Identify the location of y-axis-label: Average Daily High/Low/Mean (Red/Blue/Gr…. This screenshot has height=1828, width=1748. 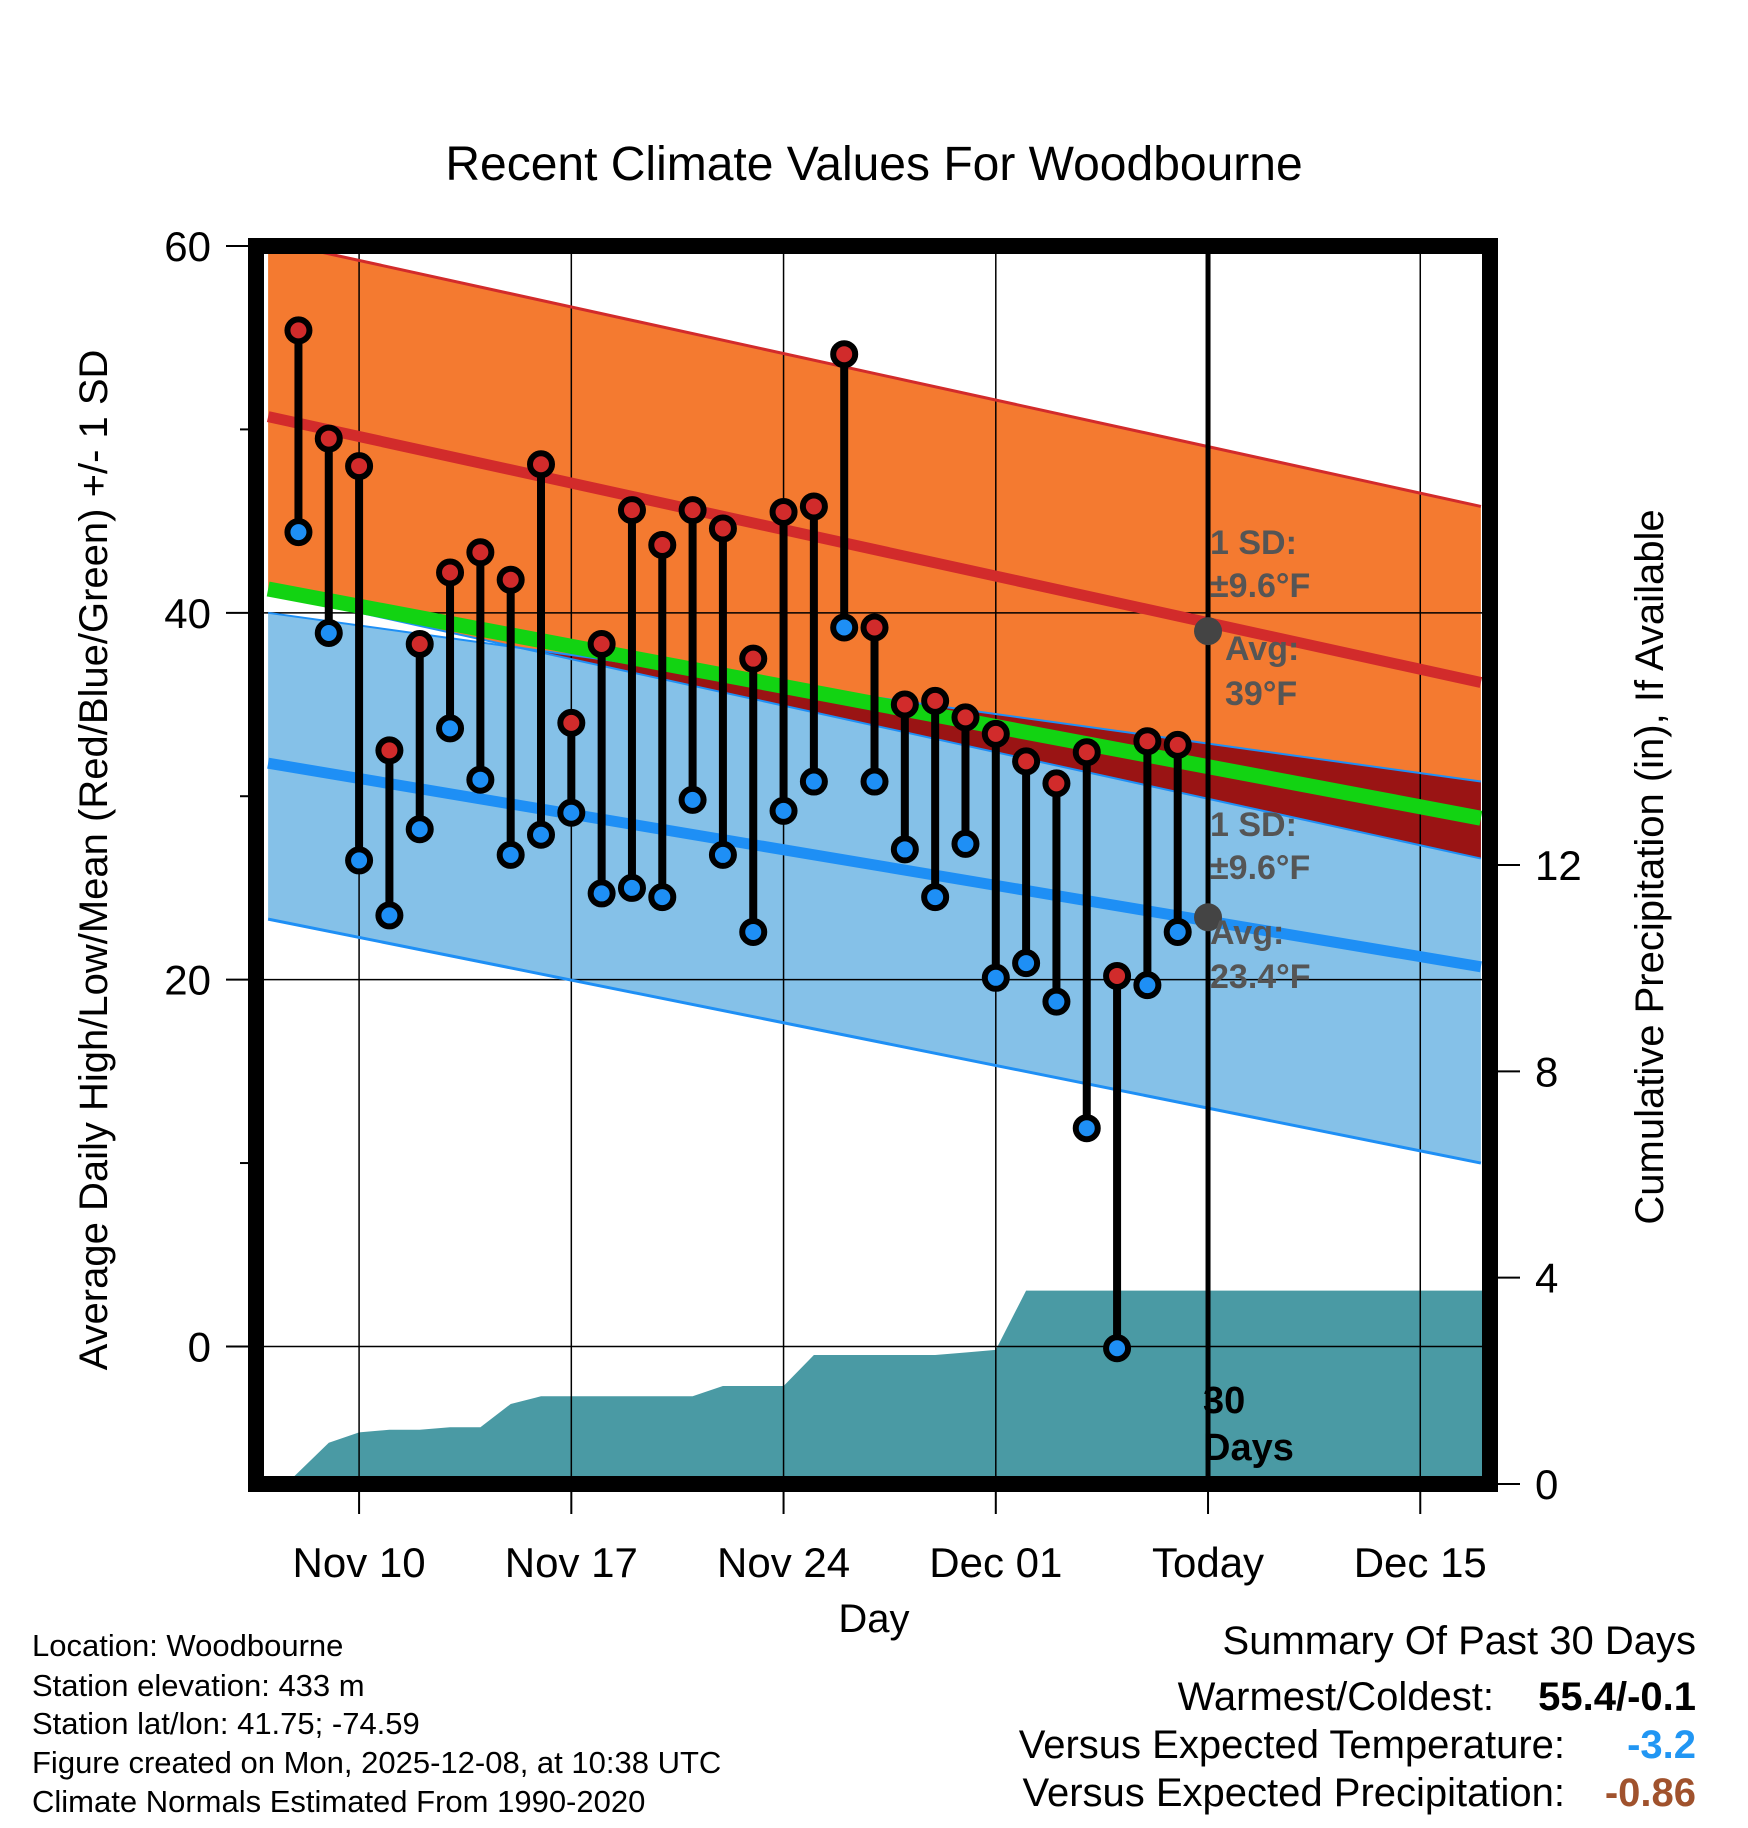
(94, 860).